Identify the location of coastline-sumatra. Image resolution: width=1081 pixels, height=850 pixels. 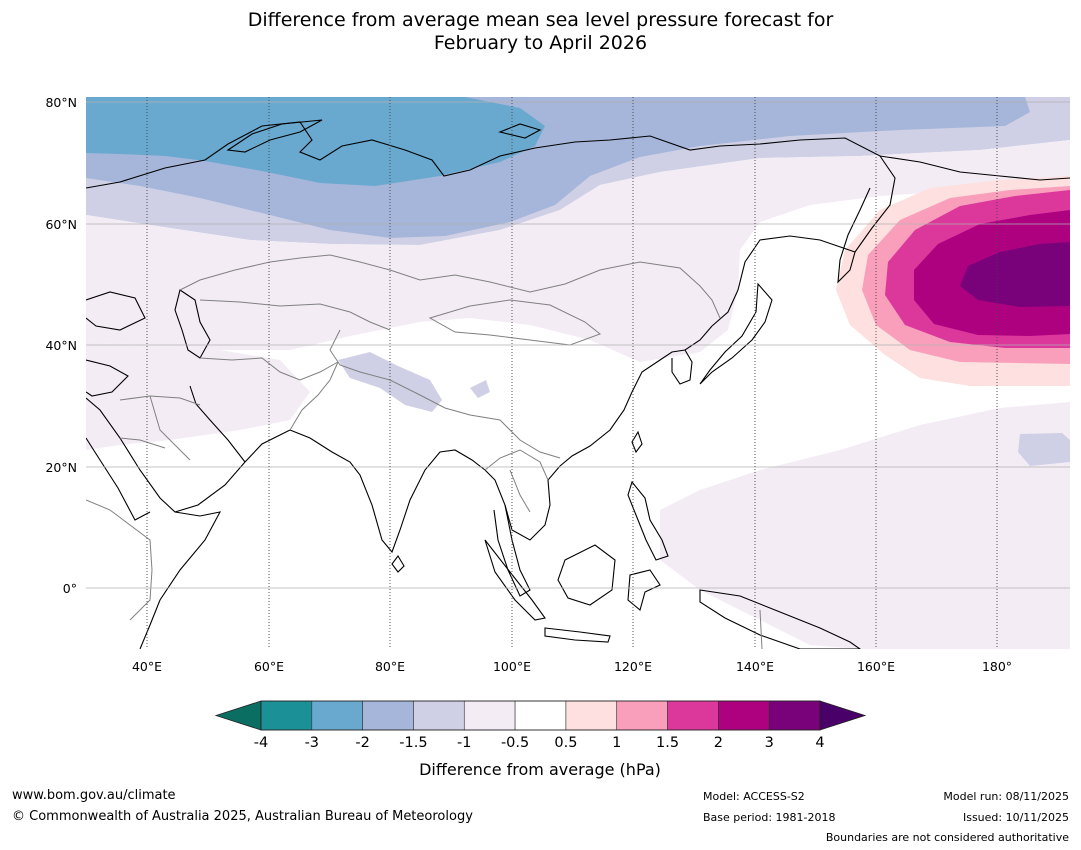
(515, 580).